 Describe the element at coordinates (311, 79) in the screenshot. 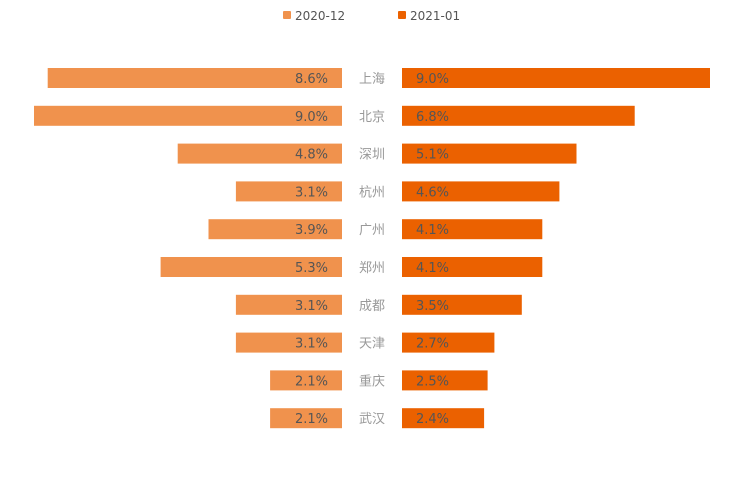

I see `value-label-2020-12-上海: 8.6%` at that location.